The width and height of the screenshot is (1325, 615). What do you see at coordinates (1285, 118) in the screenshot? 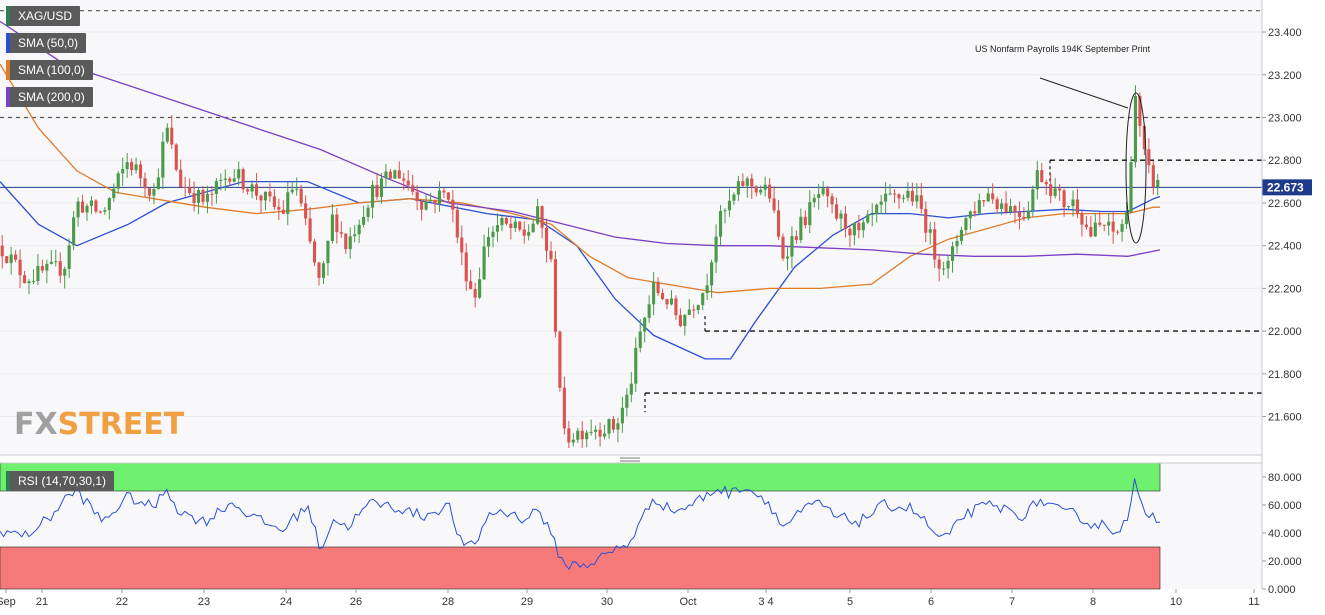
I see `price-tick-label: 23.000` at bounding box center [1285, 118].